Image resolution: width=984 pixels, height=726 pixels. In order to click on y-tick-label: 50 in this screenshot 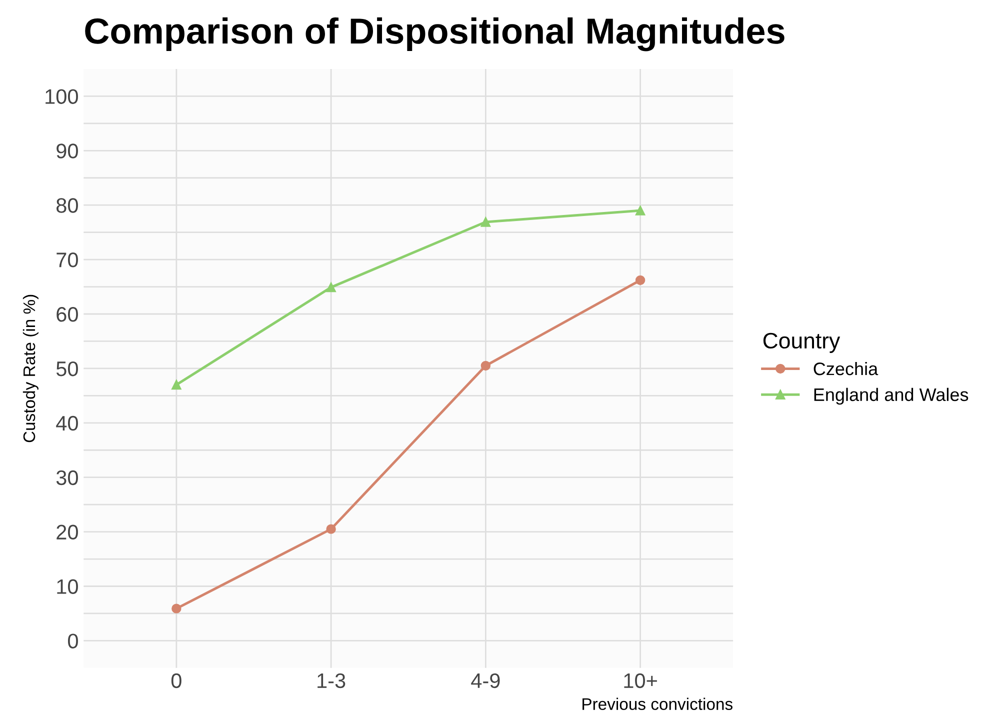, I will do `click(67, 368)`.